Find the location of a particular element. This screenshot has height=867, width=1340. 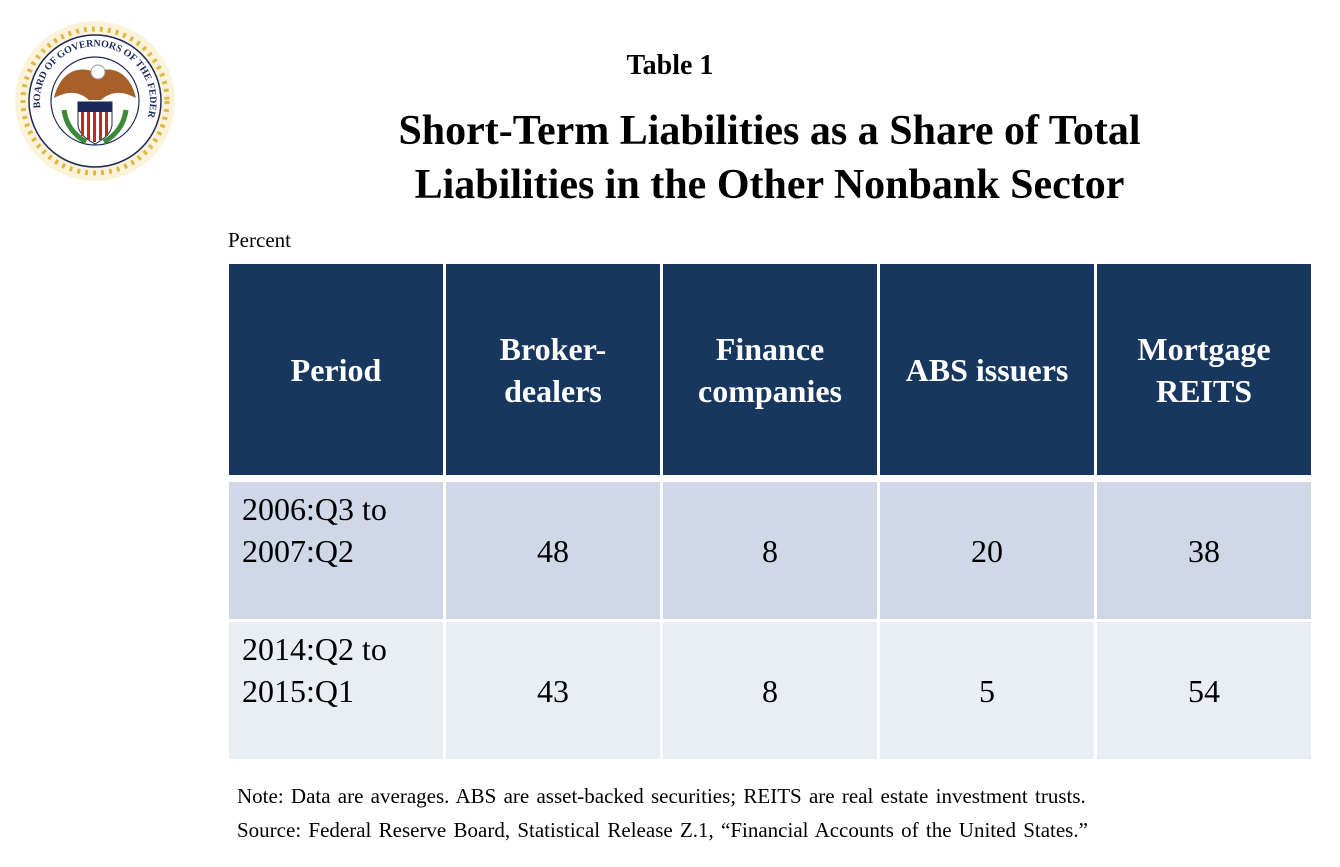

header-text: Mortgage is located at coordinates (1204, 348).